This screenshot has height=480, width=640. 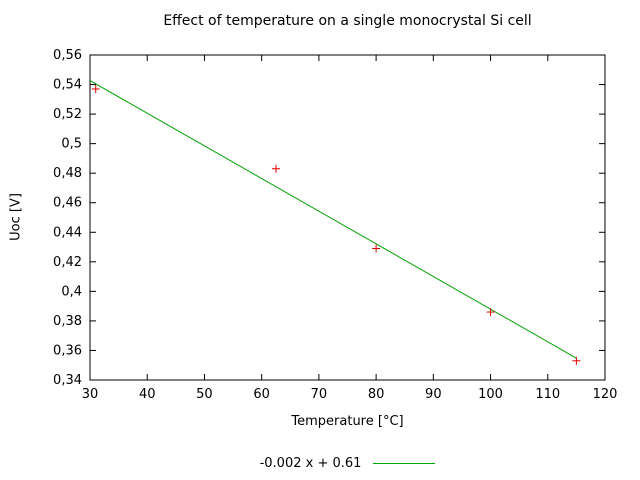 I want to click on x-tick-label: 60, so click(x=261, y=394).